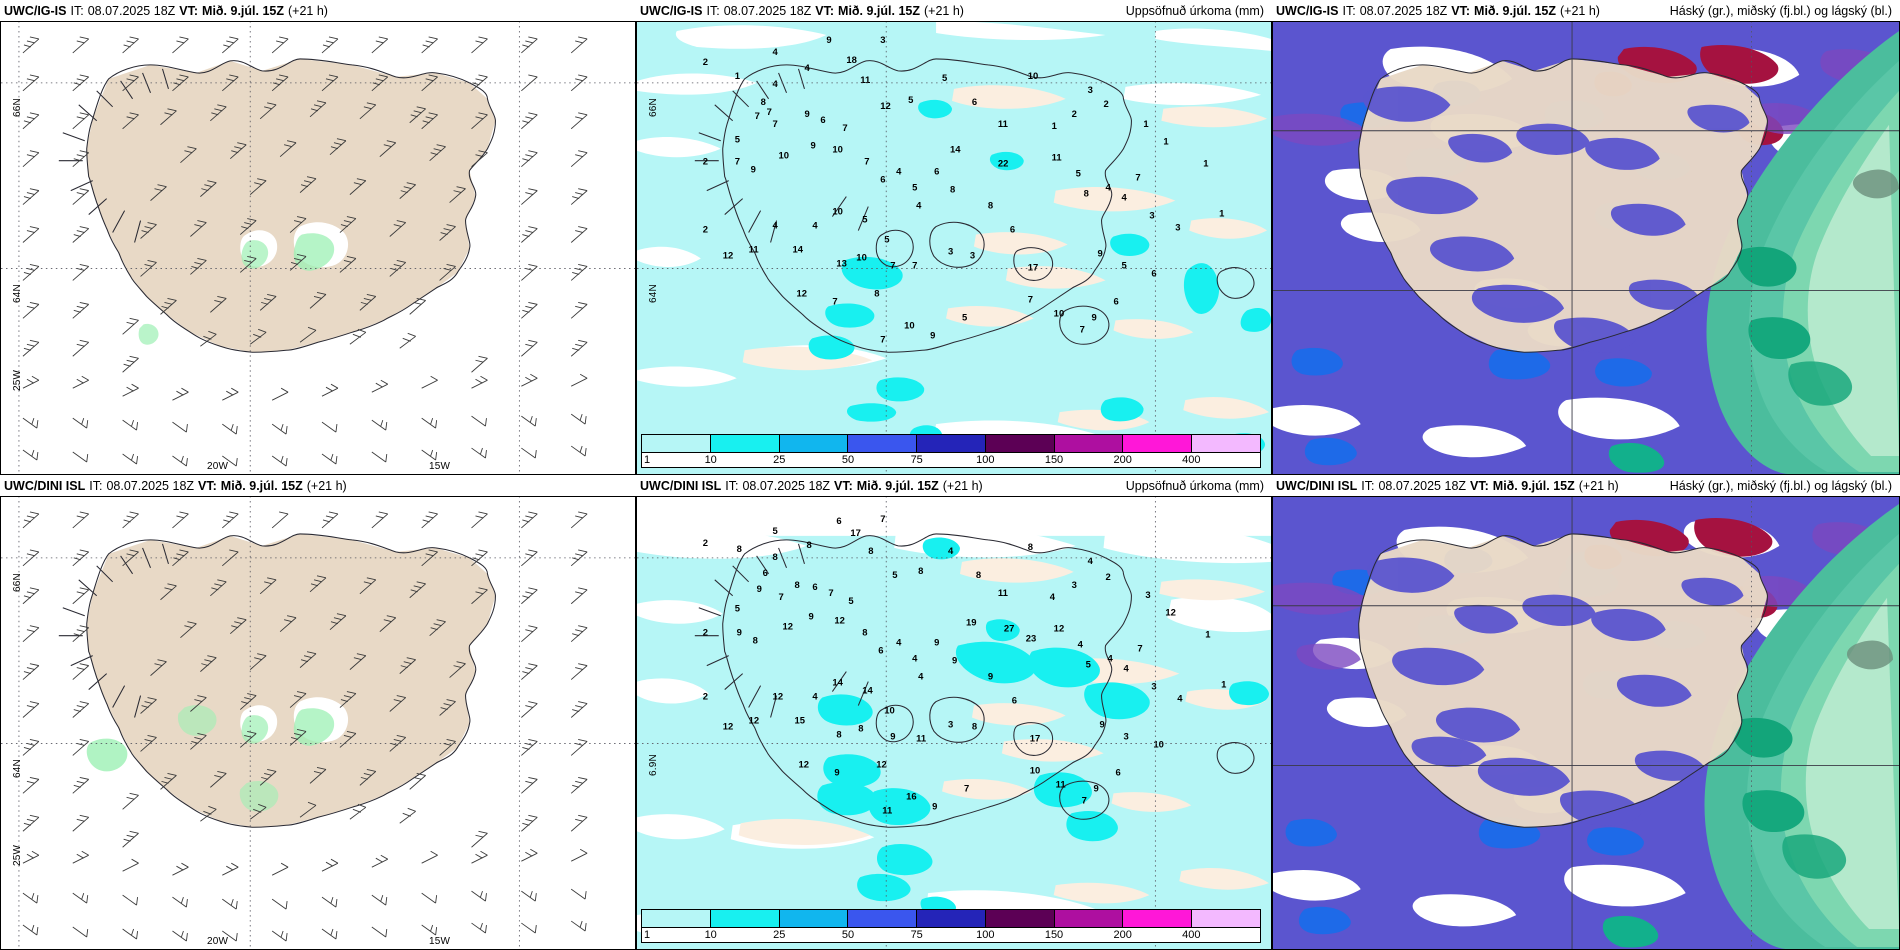 This screenshot has width=1900, height=950. I want to click on svg-text: 16, so click(911, 796).